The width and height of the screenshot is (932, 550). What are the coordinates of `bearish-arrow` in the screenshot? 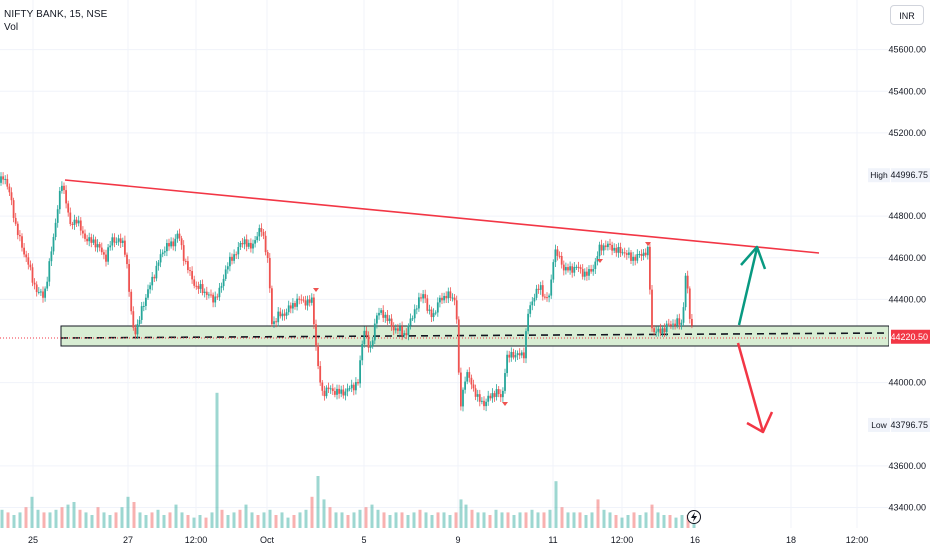 It's located at (755, 388).